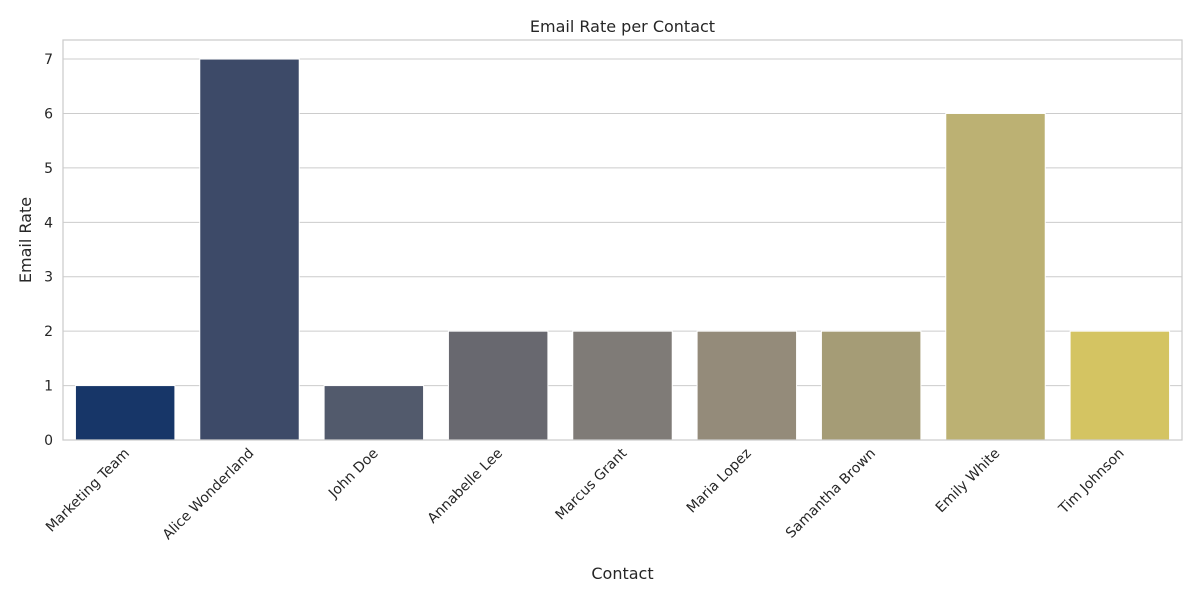  What do you see at coordinates (88, 491) in the screenshot?
I see `x-tick-label: Marketing Team` at bounding box center [88, 491].